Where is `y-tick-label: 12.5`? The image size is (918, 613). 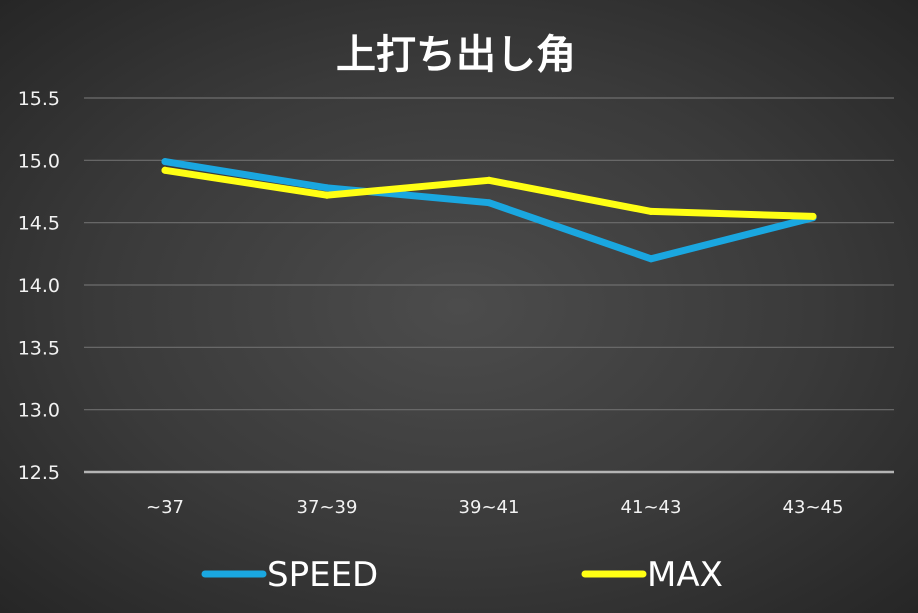 y-tick-label: 12.5 is located at coordinates (39, 473).